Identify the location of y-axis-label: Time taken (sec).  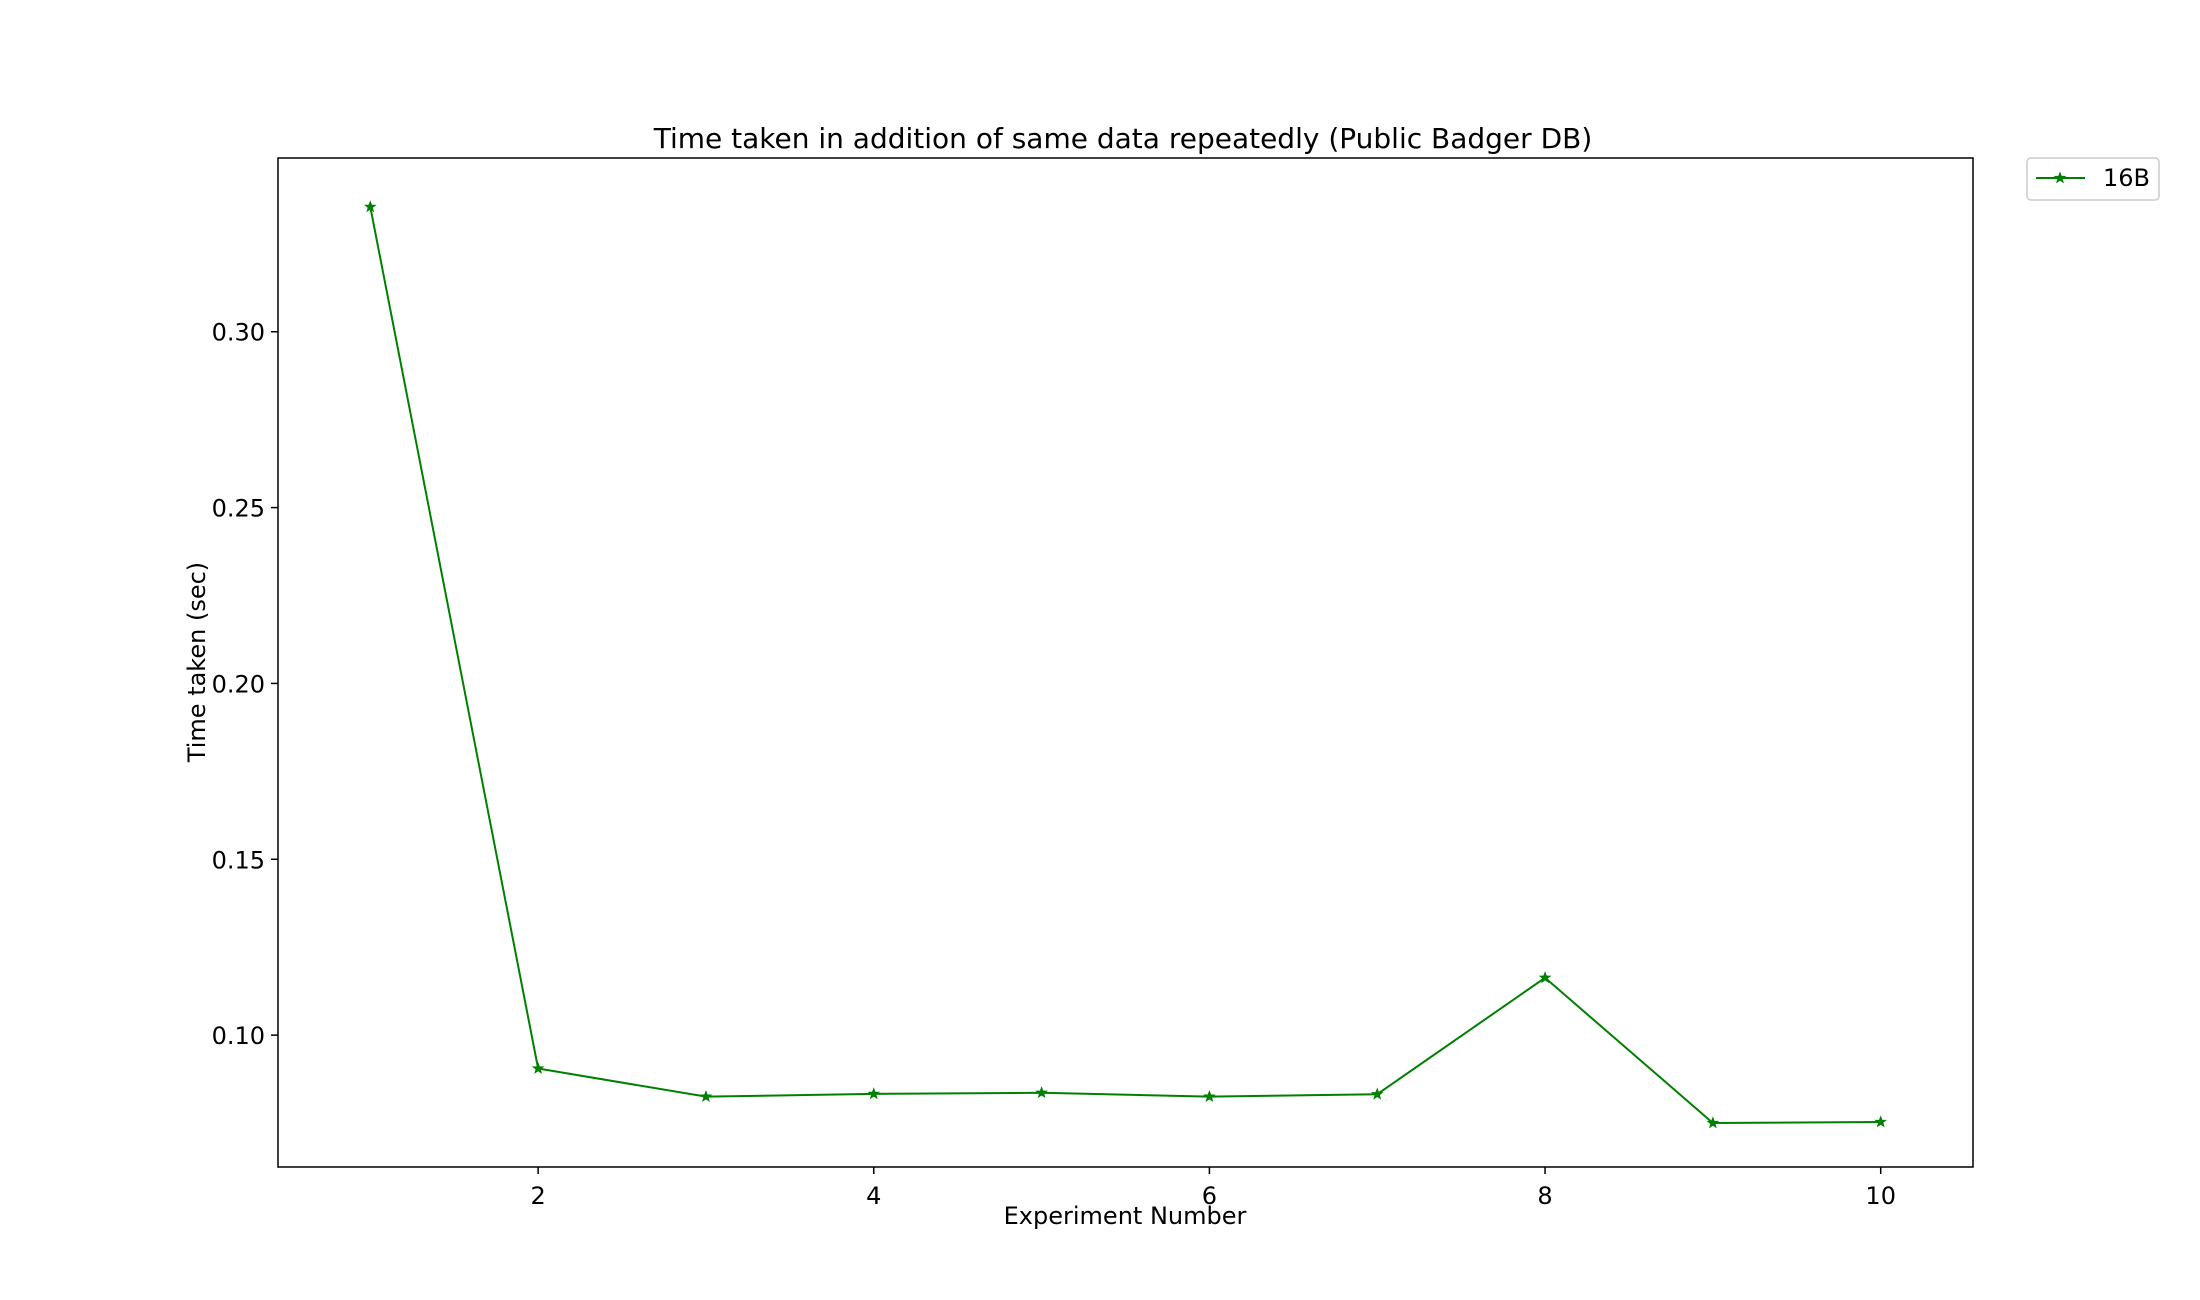
(197, 662).